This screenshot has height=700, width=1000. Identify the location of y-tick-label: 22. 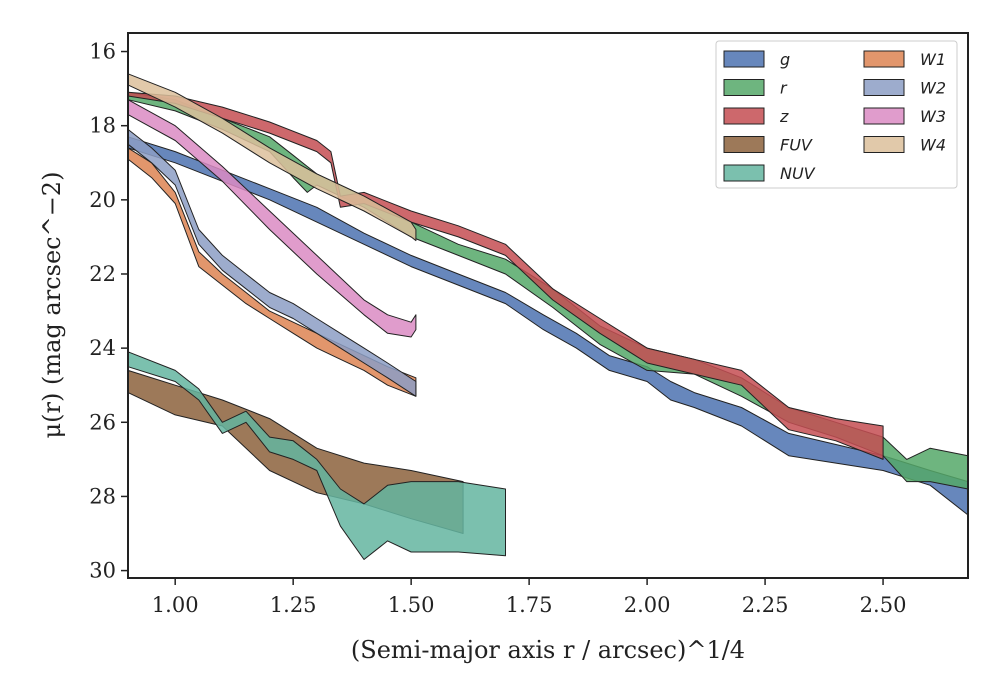
(102, 274).